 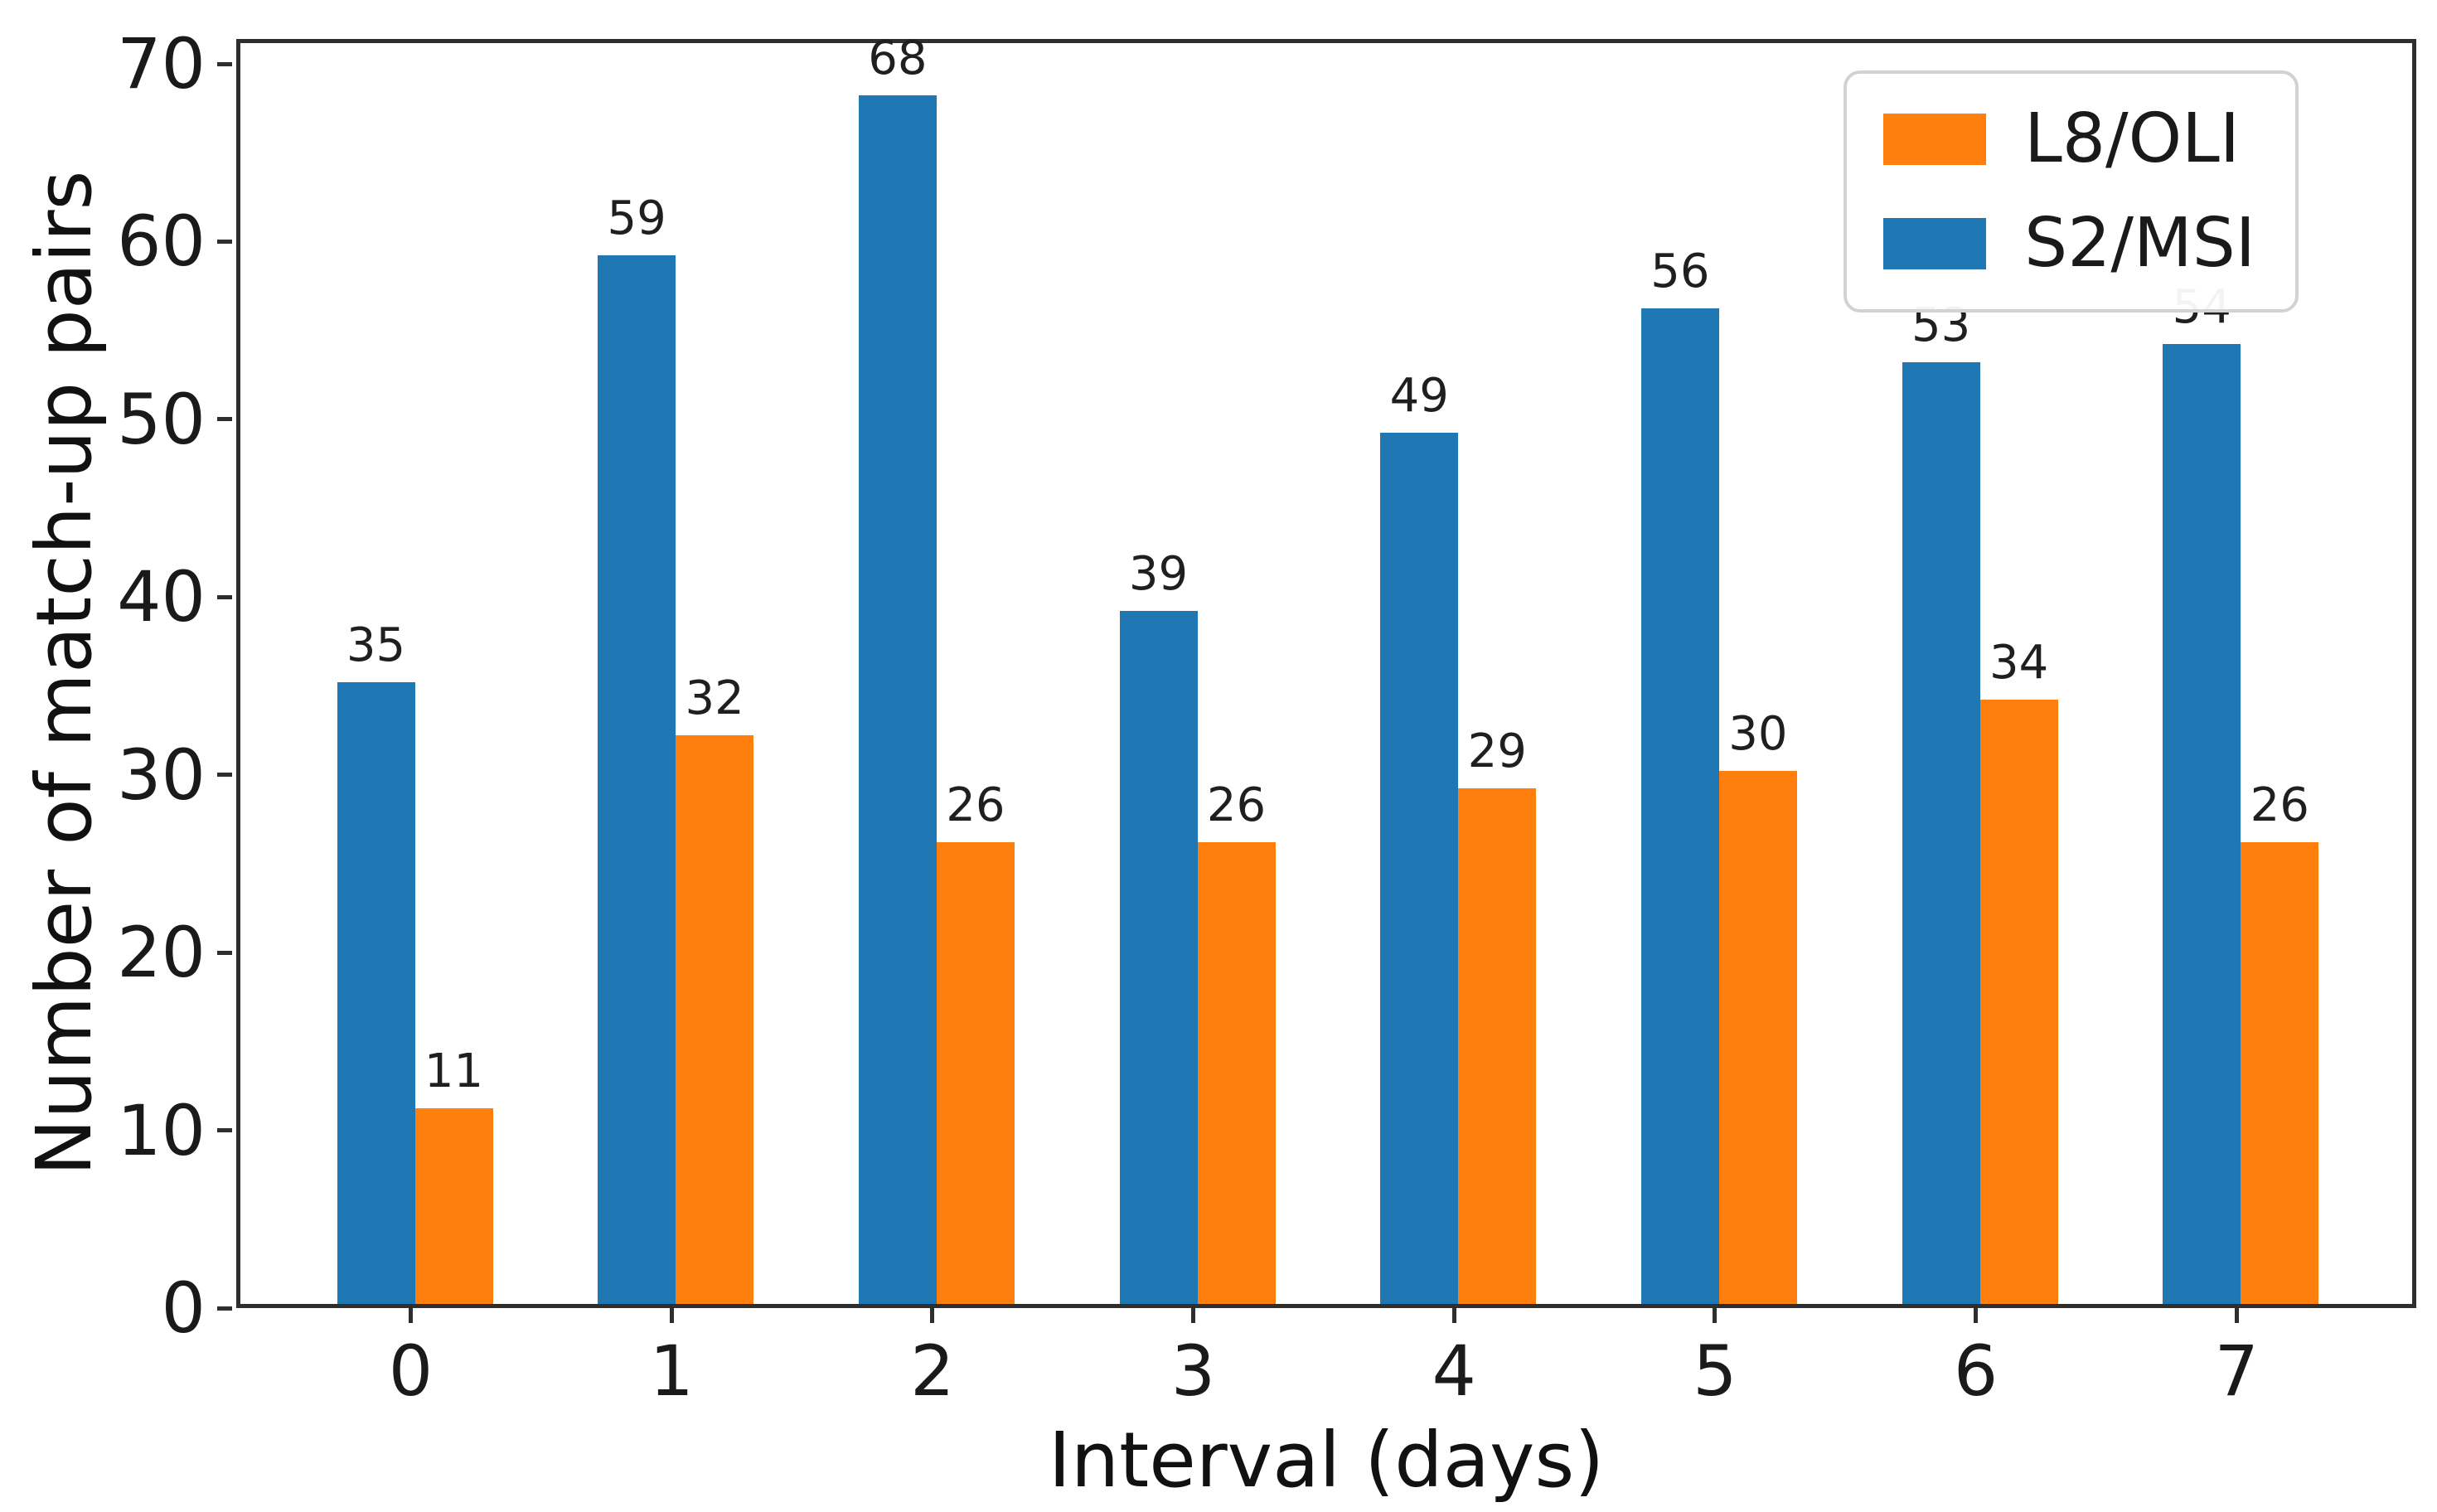 What do you see at coordinates (1976, 1371) in the screenshot?
I see `x-tick-label: 6` at bounding box center [1976, 1371].